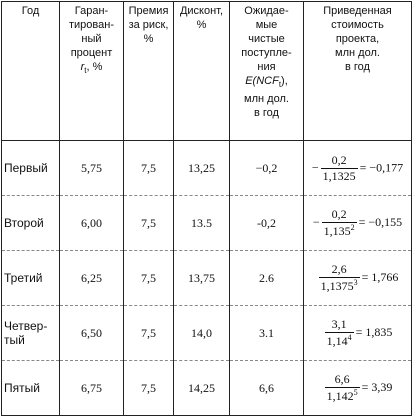 The width and height of the screenshot is (412, 419). What do you see at coordinates (30, 71) in the screenshot?
I see `header-cell: Год` at bounding box center [30, 71].